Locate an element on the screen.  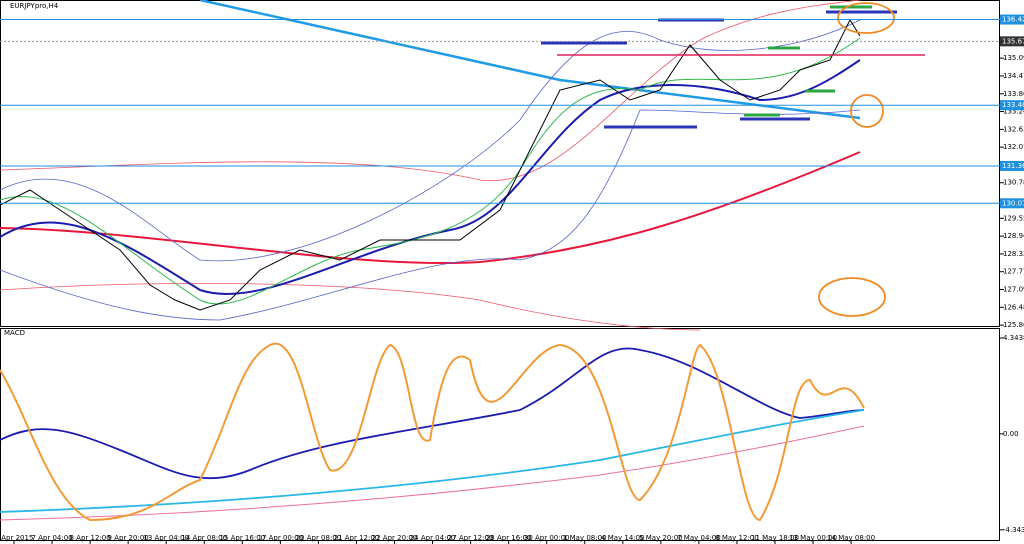
time-label: 28 Apr 16:00 is located at coordinates (509, 538).